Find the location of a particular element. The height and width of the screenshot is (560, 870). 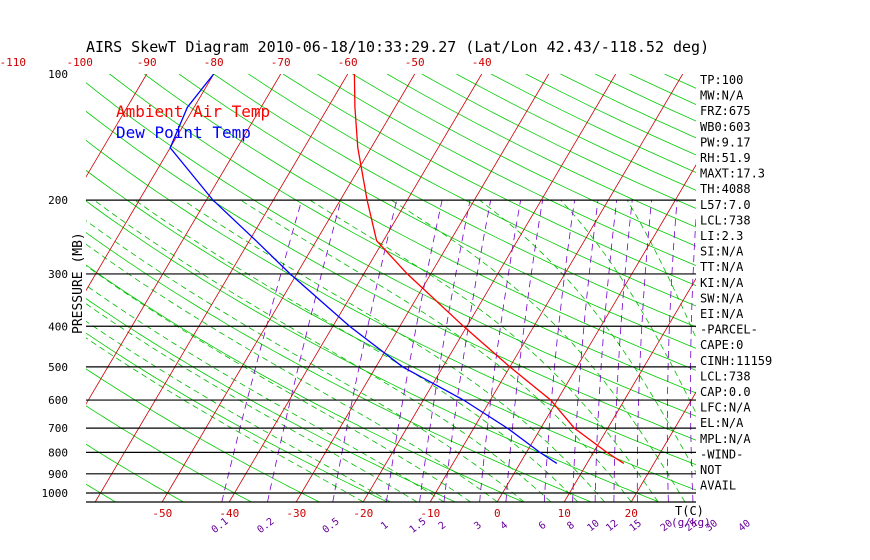

top-temp-tick-label: -110 is located at coordinates (13, 62).